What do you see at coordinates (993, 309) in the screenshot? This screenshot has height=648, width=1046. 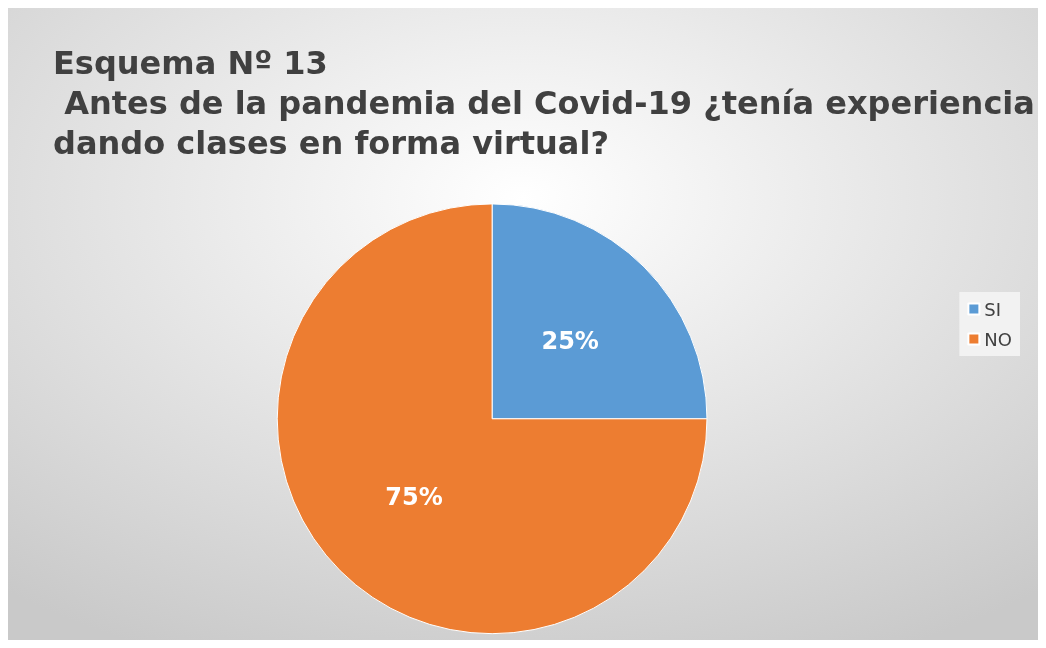 I see `legend-label: SI` at bounding box center [993, 309].